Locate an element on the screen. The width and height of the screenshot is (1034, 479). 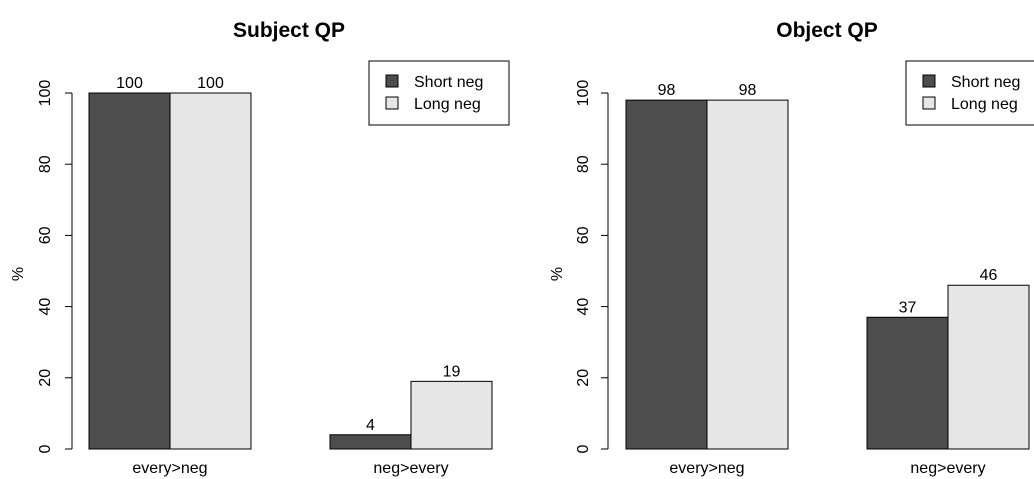
chart-title: Object QP is located at coordinates (827, 30).